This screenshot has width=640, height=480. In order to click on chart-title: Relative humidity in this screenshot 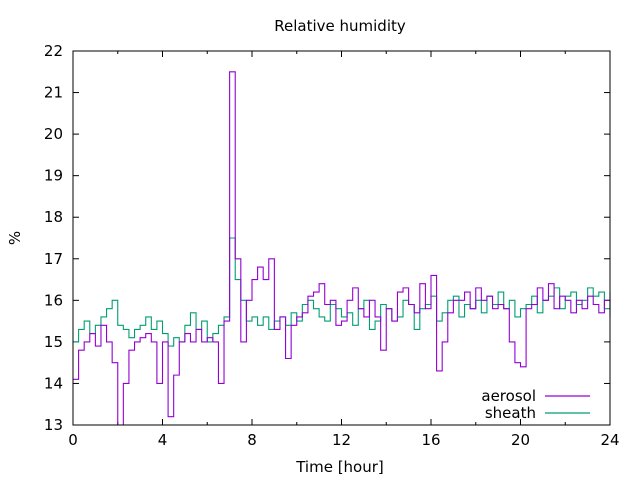, I will do `click(340, 26)`.